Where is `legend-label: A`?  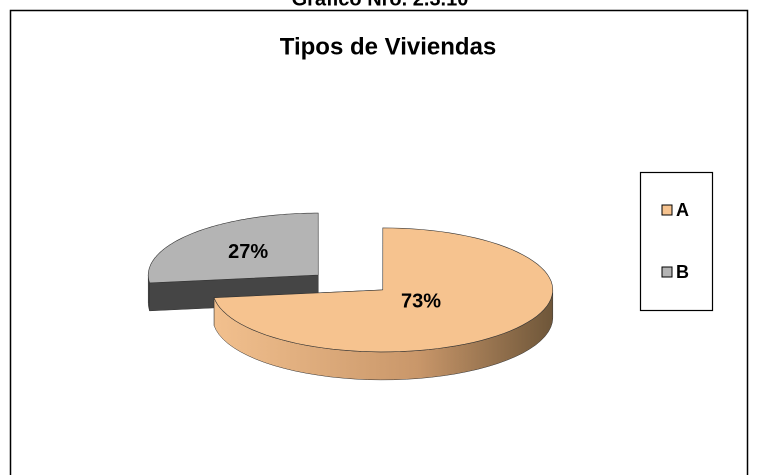
legend-label: A is located at coordinates (682, 210).